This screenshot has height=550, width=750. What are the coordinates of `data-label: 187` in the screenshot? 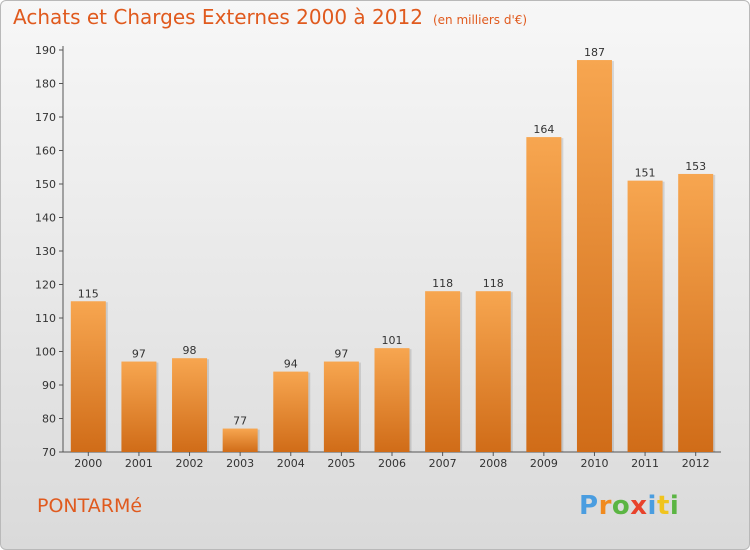 It's located at (594, 52).